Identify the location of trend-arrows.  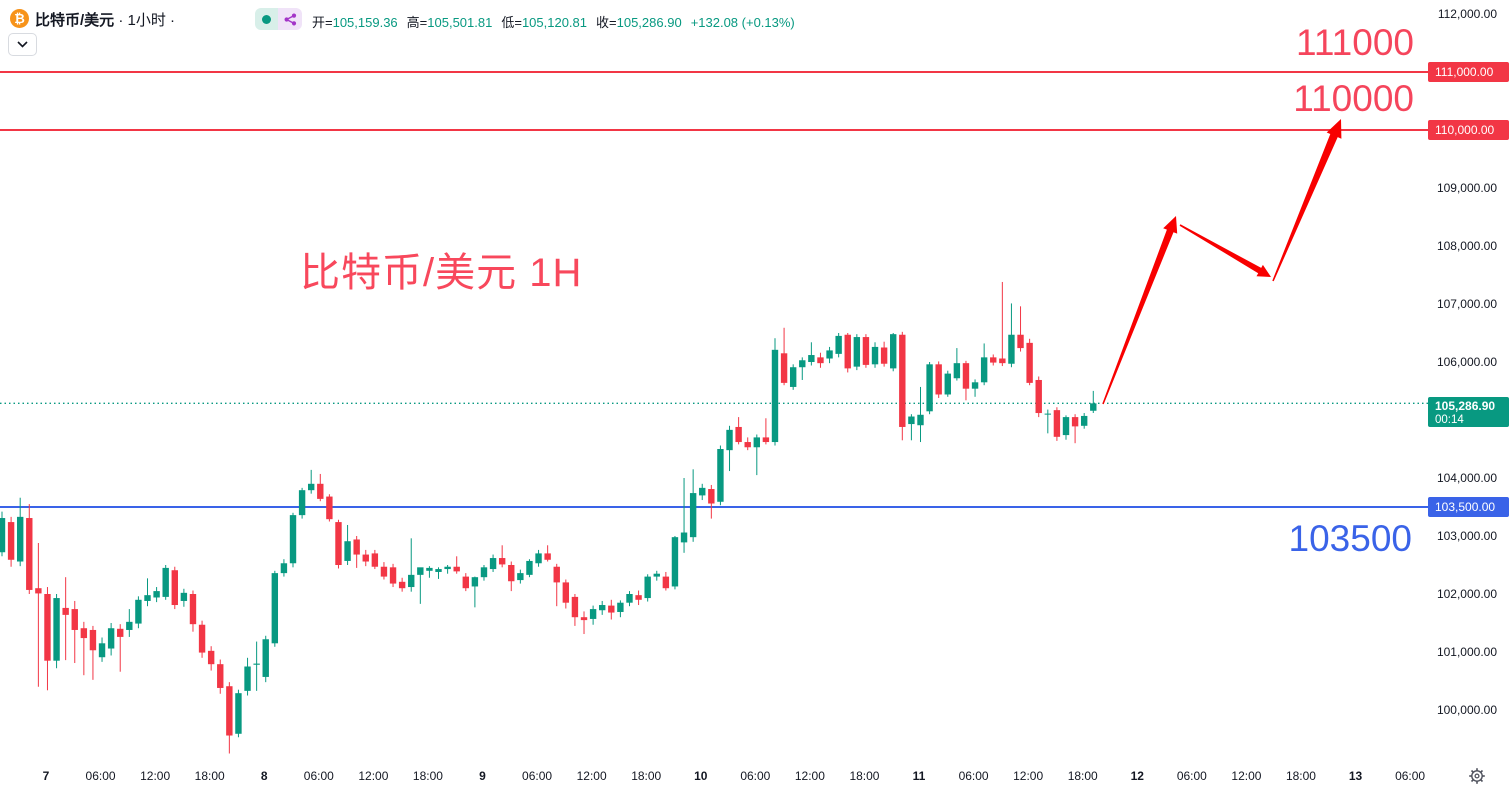
(1222, 262).